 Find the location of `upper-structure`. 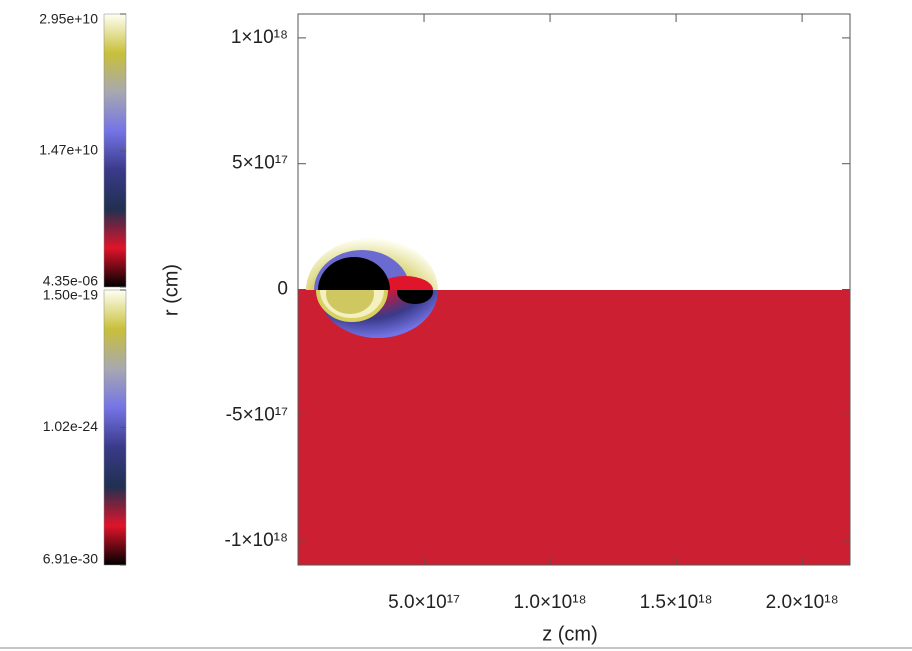

upper-structure is located at coordinates (372, 264).